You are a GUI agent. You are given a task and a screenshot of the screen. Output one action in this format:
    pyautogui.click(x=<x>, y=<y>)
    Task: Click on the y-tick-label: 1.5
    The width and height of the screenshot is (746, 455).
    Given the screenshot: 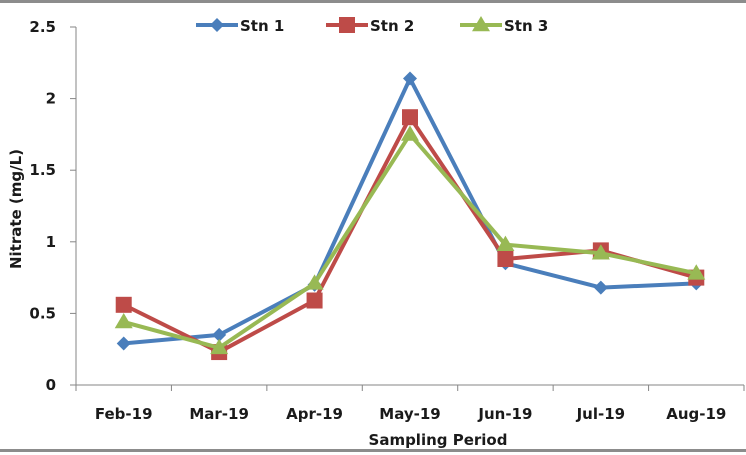 What is the action you would take?
    pyautogui.click(x=42, y=170)
    